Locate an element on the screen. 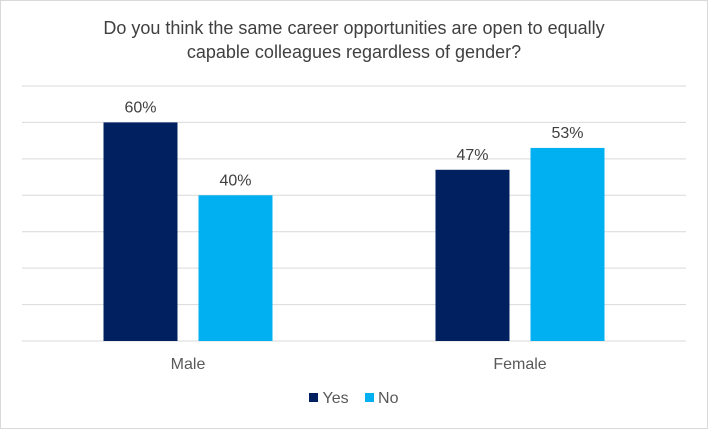  data-label: 53% is located at coordinates (567, 133).